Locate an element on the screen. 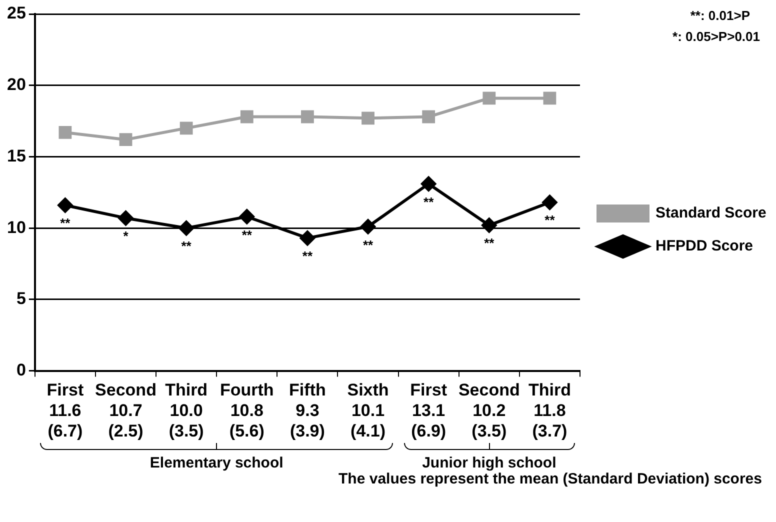 Image resolution: width=776 pixels, height=522 pixels. annotation: * is located at coordinates (125, 236).